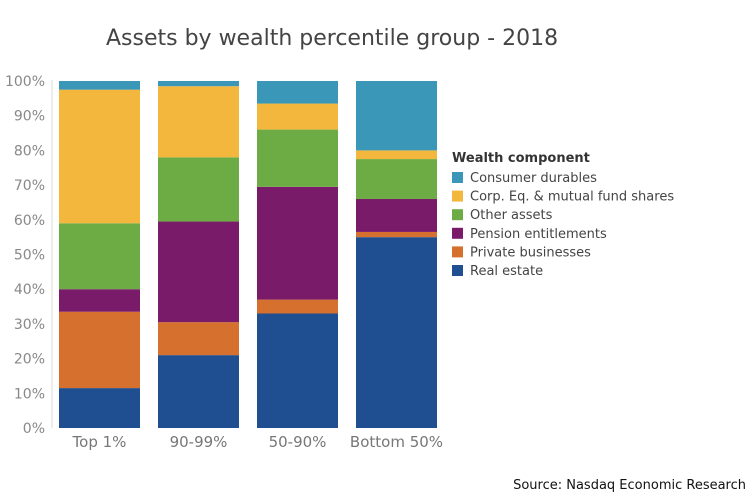  Describe the element at coordinates (29, 186) in the screenshot. I see `y-tick-label: 70%` at that location.